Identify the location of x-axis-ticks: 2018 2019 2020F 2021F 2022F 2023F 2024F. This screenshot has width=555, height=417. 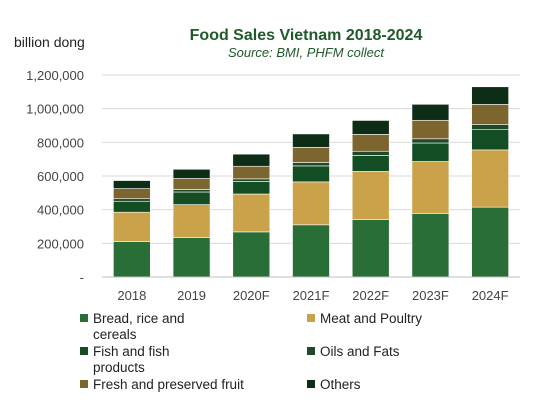
(312, 295).